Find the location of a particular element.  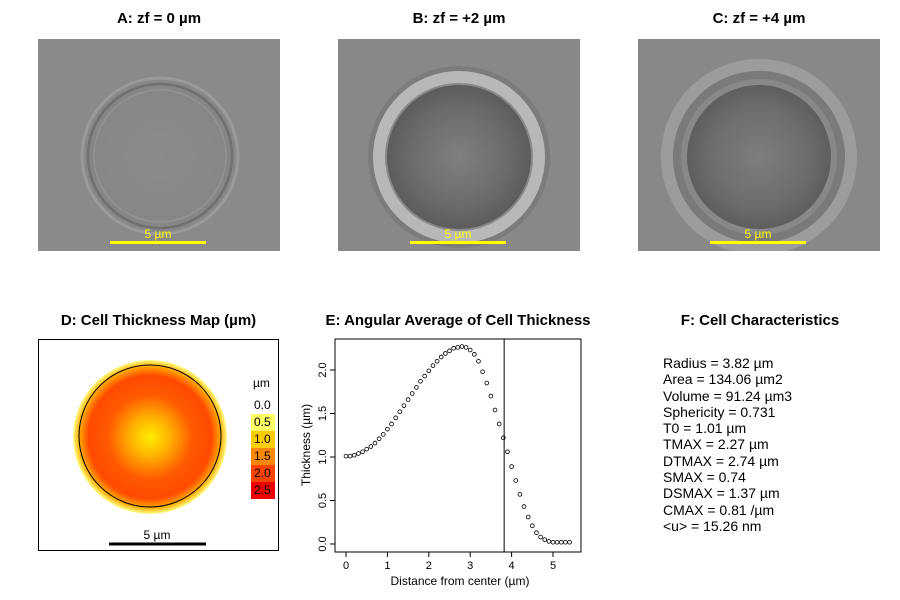

plot-frame is located at coordinates (458, 445).